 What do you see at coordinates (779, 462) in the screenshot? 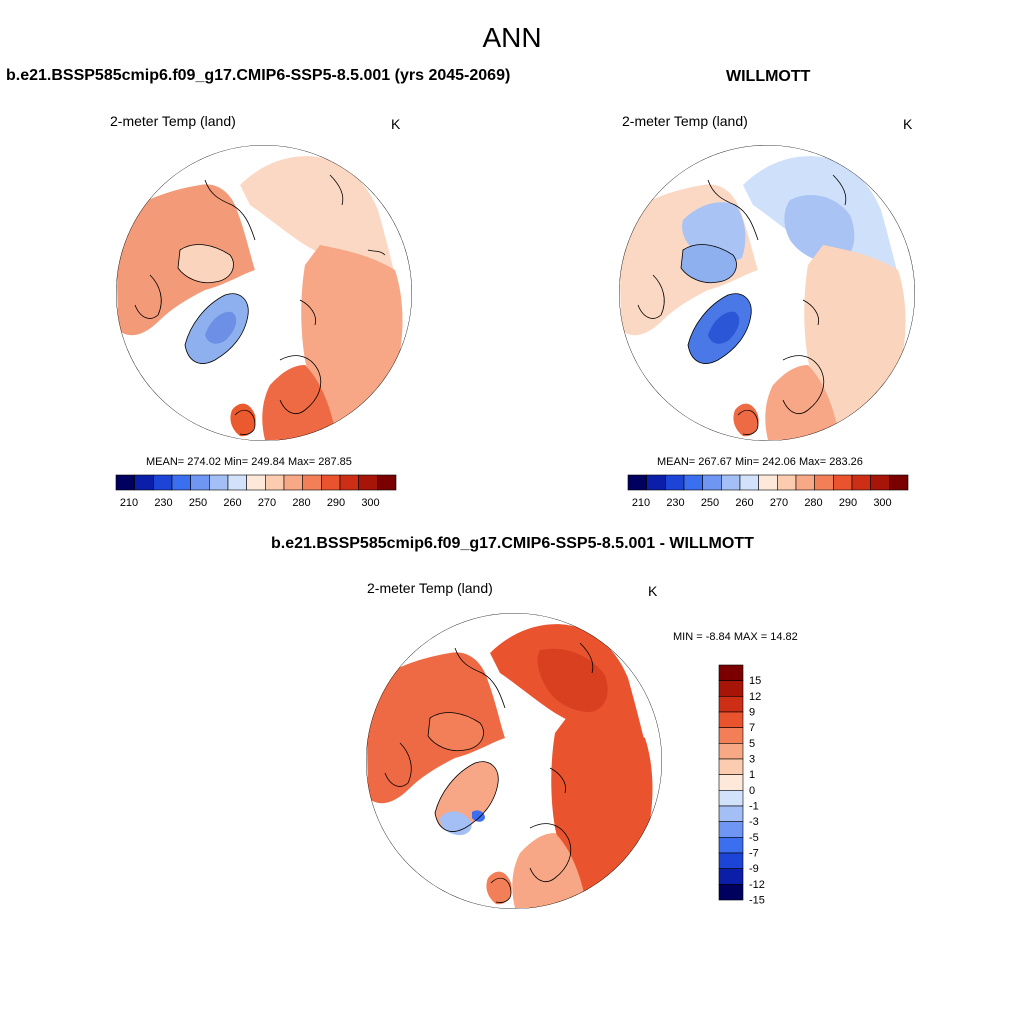
I see `panel2-min-value: 242.06` at bounding box center [779, 462].